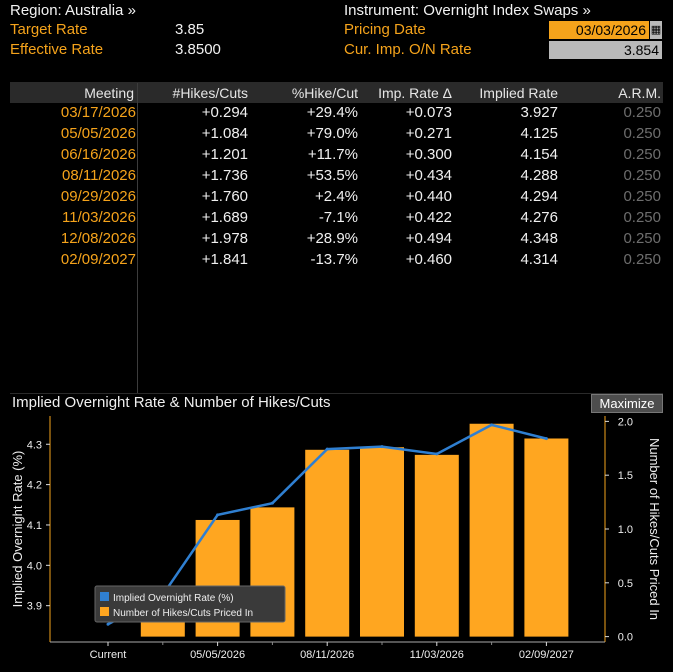 This screenshot has height=672, width=673. I want to click on cur-imp-rate-label: Cur. Imp. O/N Rate, so click(408, 49).